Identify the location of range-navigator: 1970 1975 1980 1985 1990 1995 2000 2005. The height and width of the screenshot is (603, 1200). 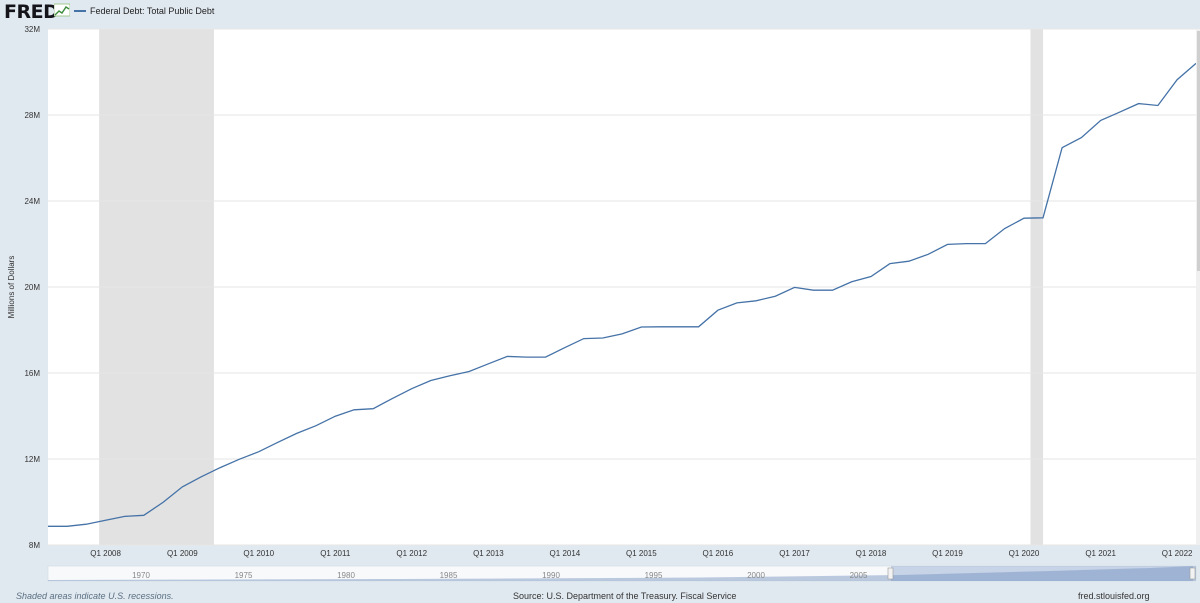
(622, 573).